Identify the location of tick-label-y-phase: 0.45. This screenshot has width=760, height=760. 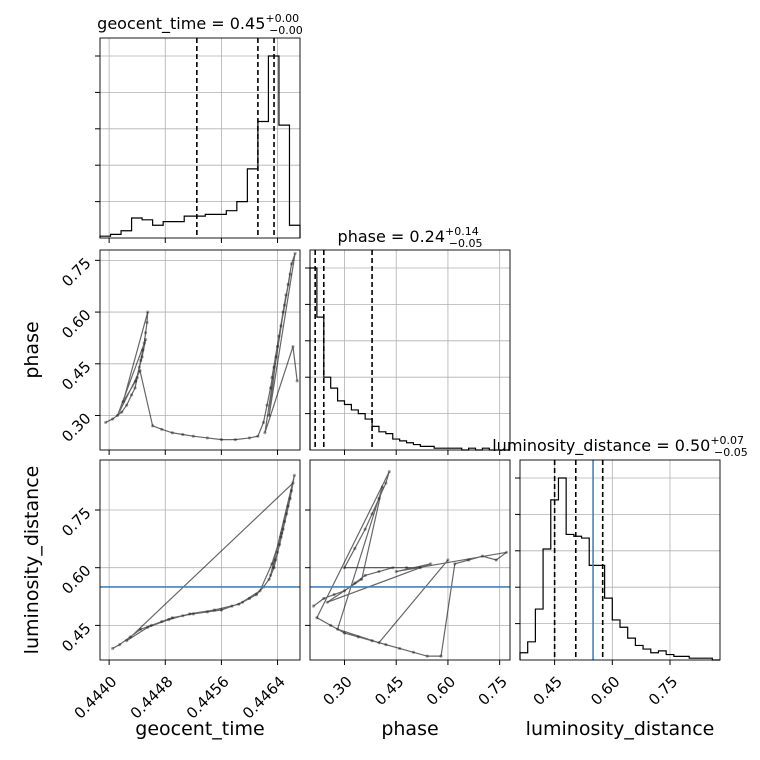
(76, 376).